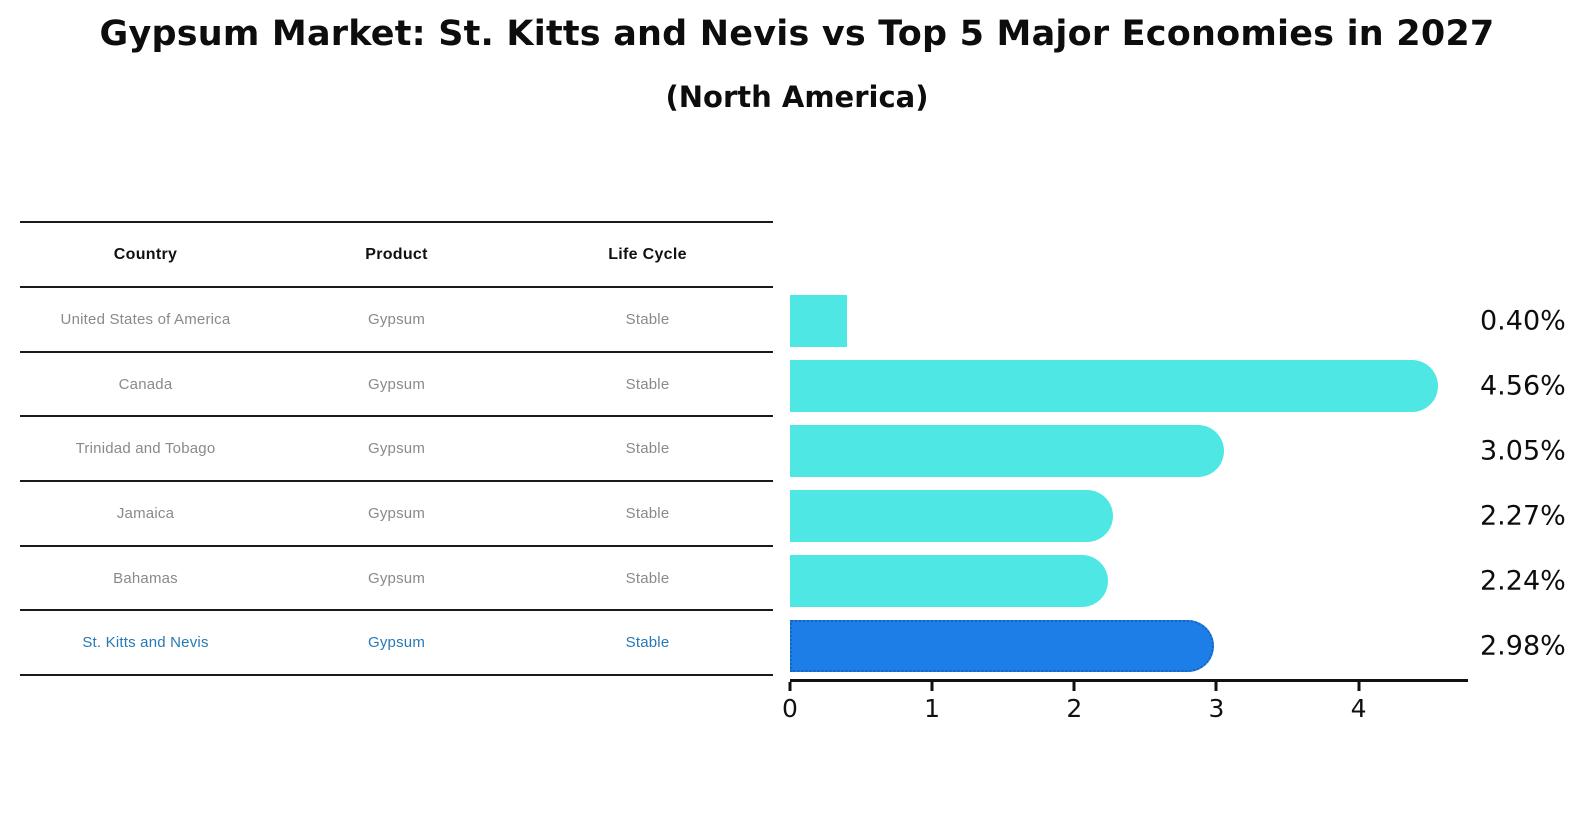  I want to click on value-label: 4.56%, so click(1523, 386).